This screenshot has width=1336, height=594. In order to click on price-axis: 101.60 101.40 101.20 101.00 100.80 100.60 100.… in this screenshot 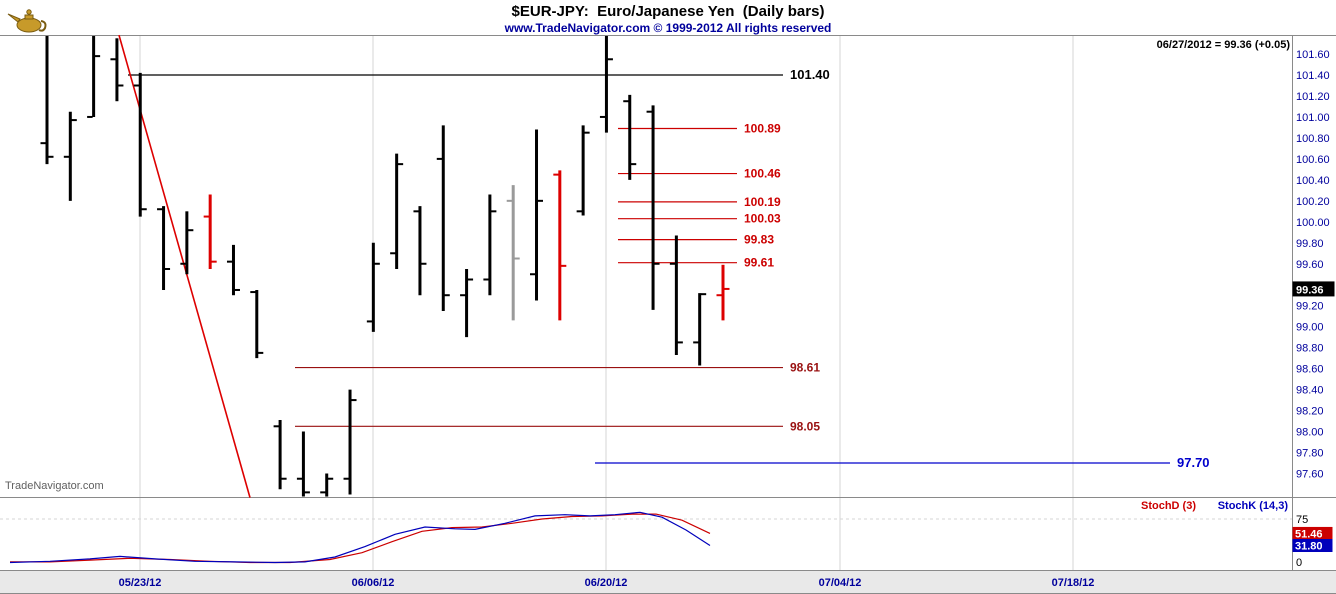, I will do `click(1313, 264)`.